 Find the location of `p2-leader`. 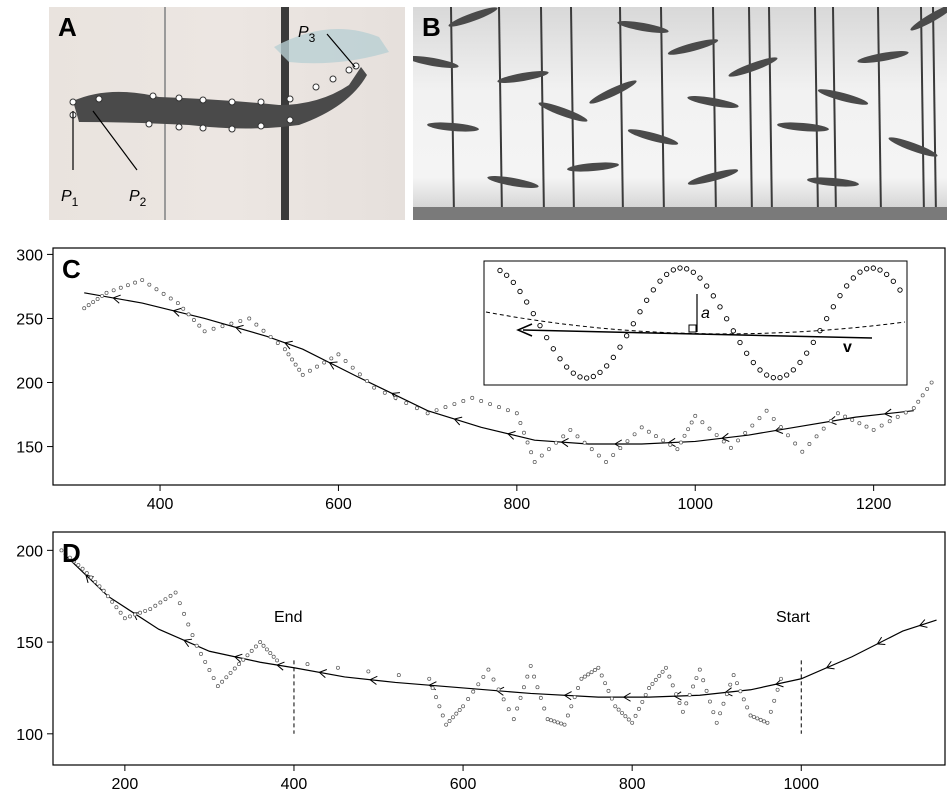

p2-leader is located at coordinates (115, 140).